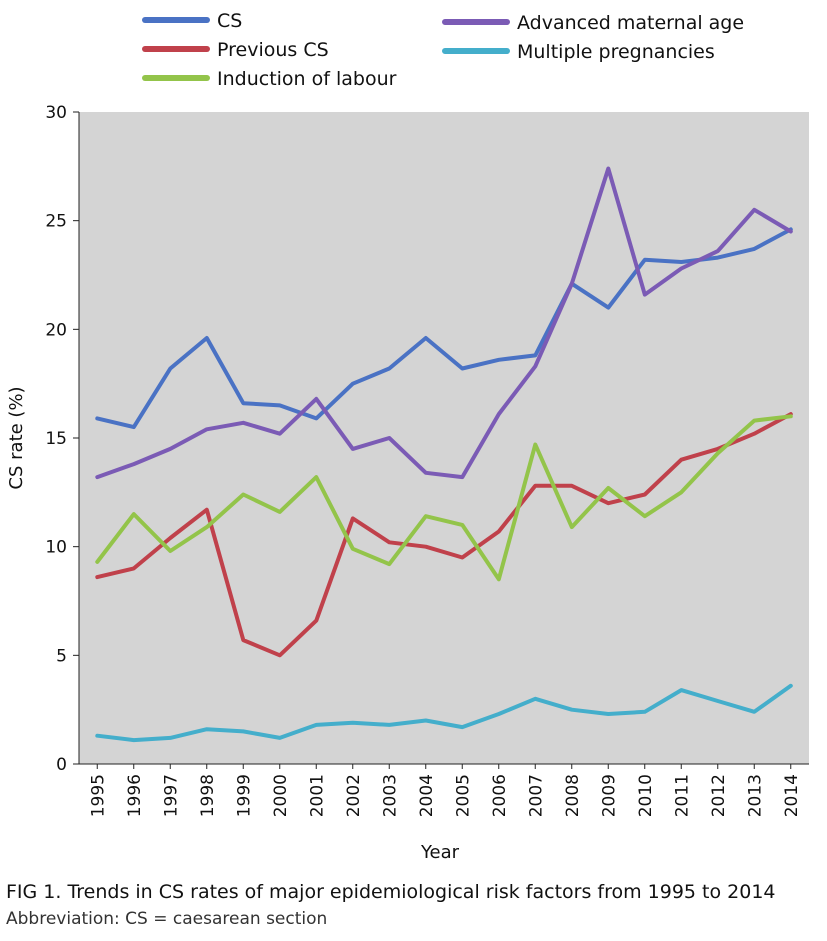 Image resolution: width=827 pixels, height=941 pixels. I want to click on x-tick-label: 2011, so click(682, 795).